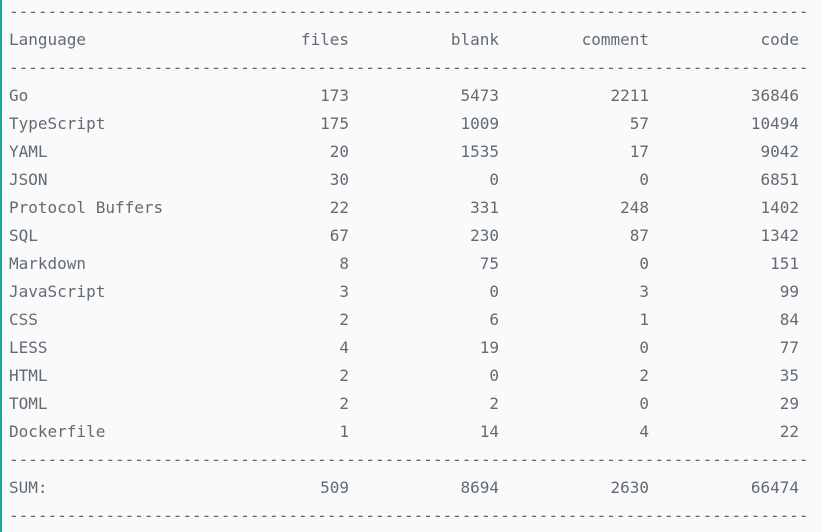 The height and width of the screenshot is (532, 821). Describe the element at coordinates (409, 180) in the screenshot. I see `table-row: JSON 30 0 0 6851` at that location.